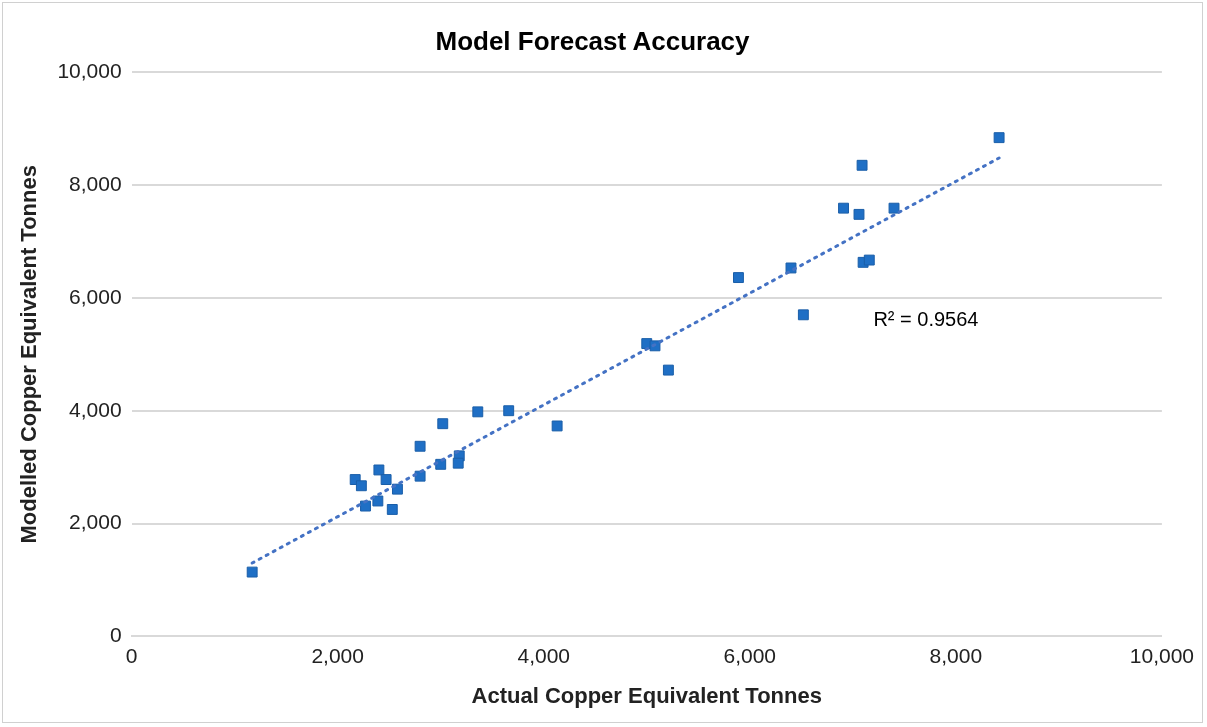  Describe the element at coordinates (95, 522) in the screenshot. I see `y-tick-label: 2,000` at that location.